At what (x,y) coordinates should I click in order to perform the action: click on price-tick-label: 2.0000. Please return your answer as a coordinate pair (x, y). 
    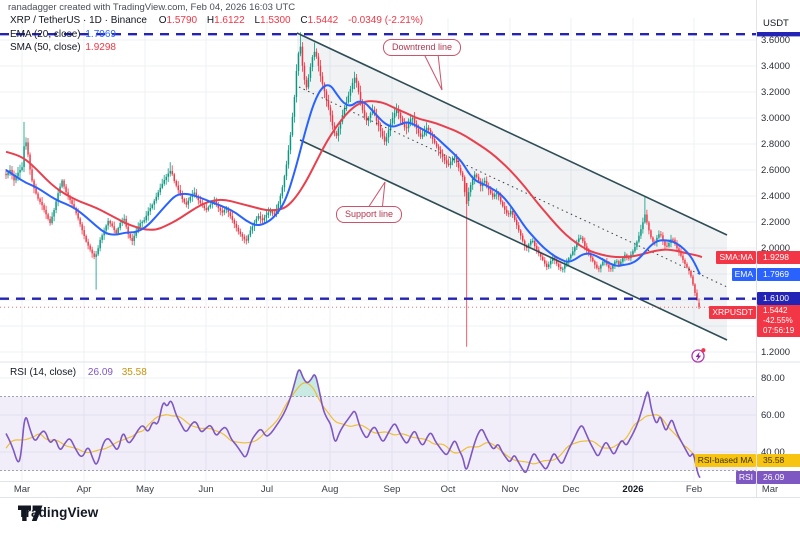
    Looking at the image, I should click on (776, 248).